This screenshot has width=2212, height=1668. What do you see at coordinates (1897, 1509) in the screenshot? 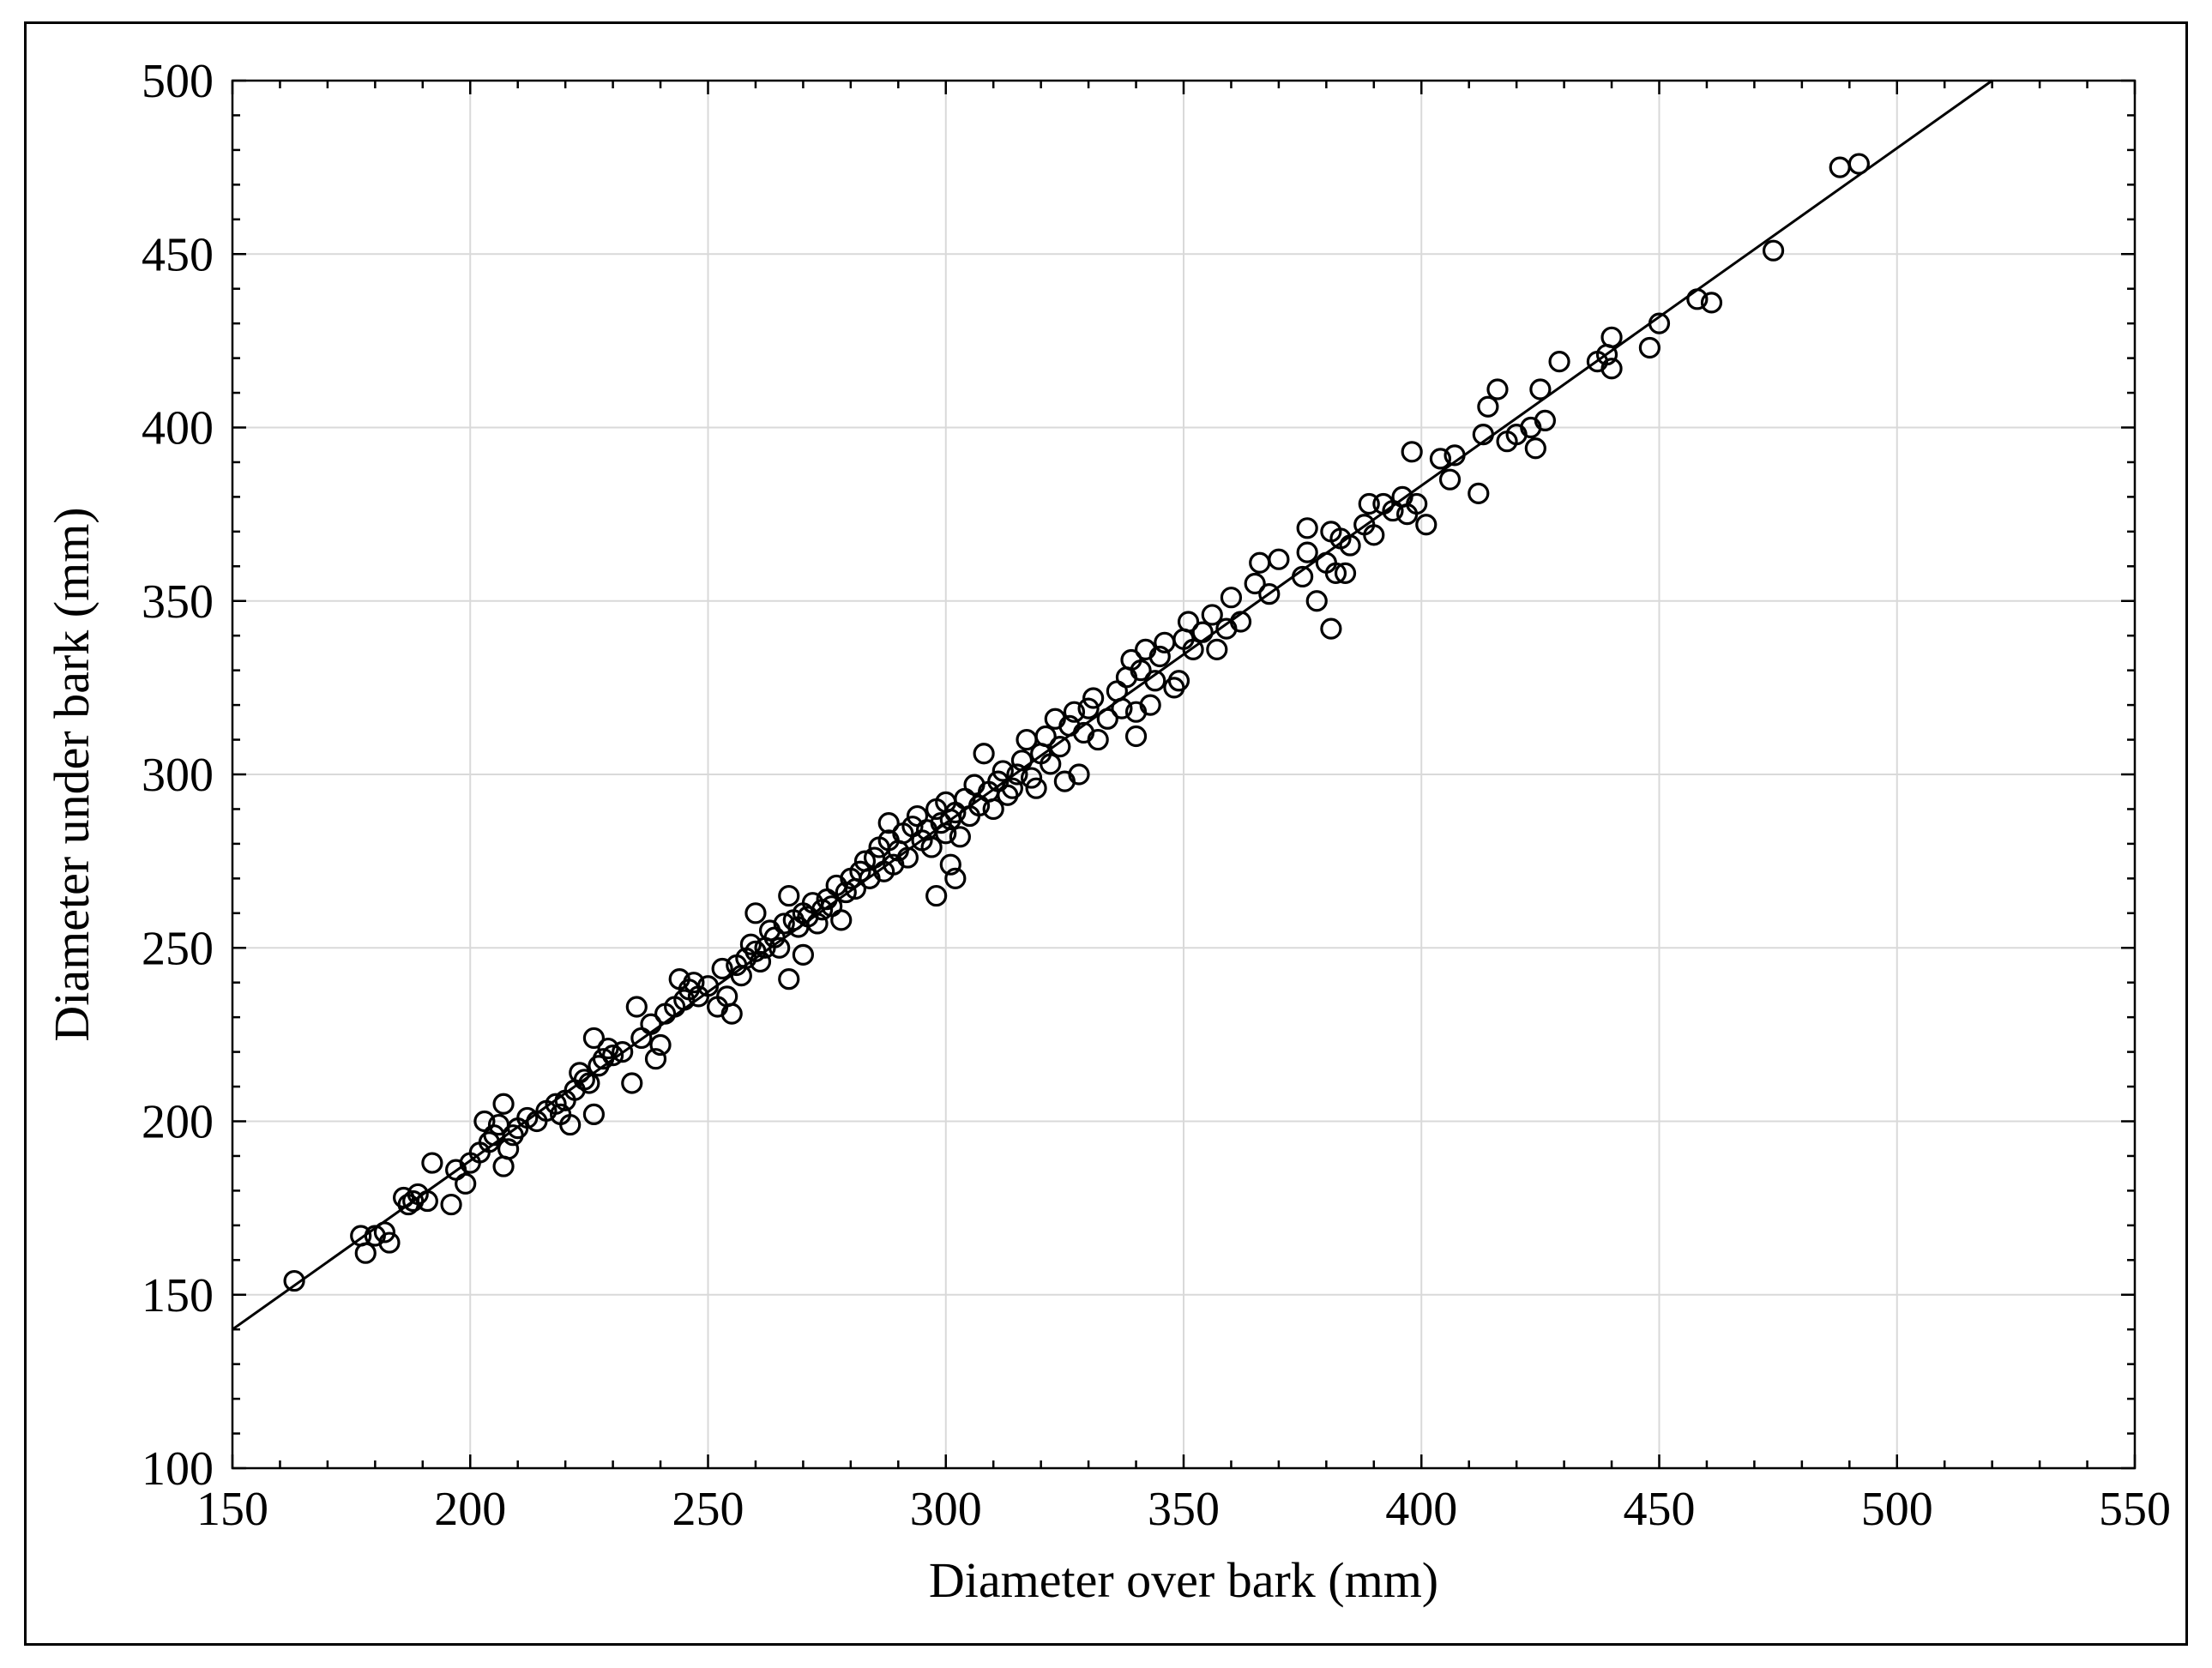
I see `x-tick-label: 500` at bounding box center [1897, 1509].